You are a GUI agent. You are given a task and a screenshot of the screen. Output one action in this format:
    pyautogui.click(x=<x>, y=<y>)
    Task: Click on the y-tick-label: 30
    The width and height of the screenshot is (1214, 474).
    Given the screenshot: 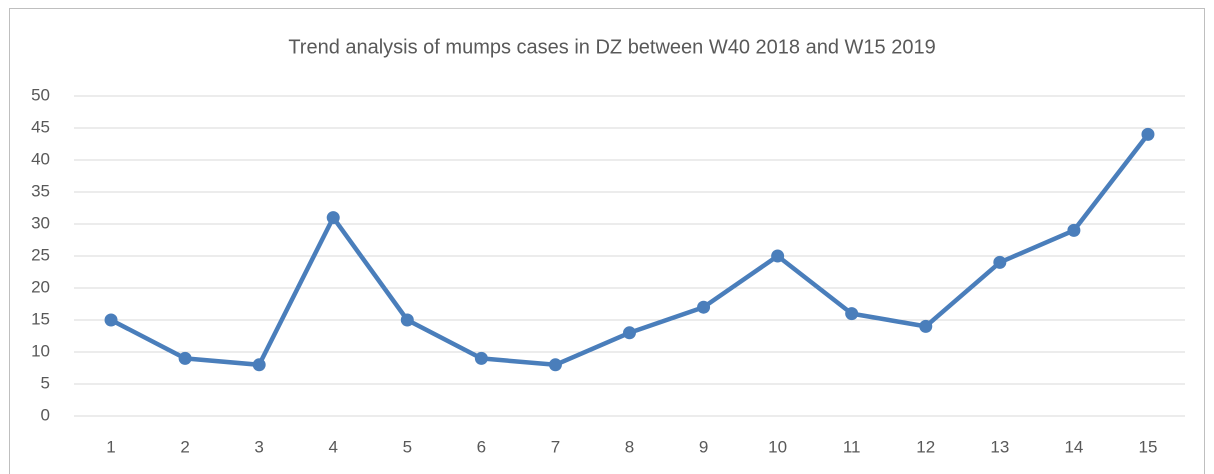 What is the action you would take?
    pyautogui.click(x=40, y=222)
    